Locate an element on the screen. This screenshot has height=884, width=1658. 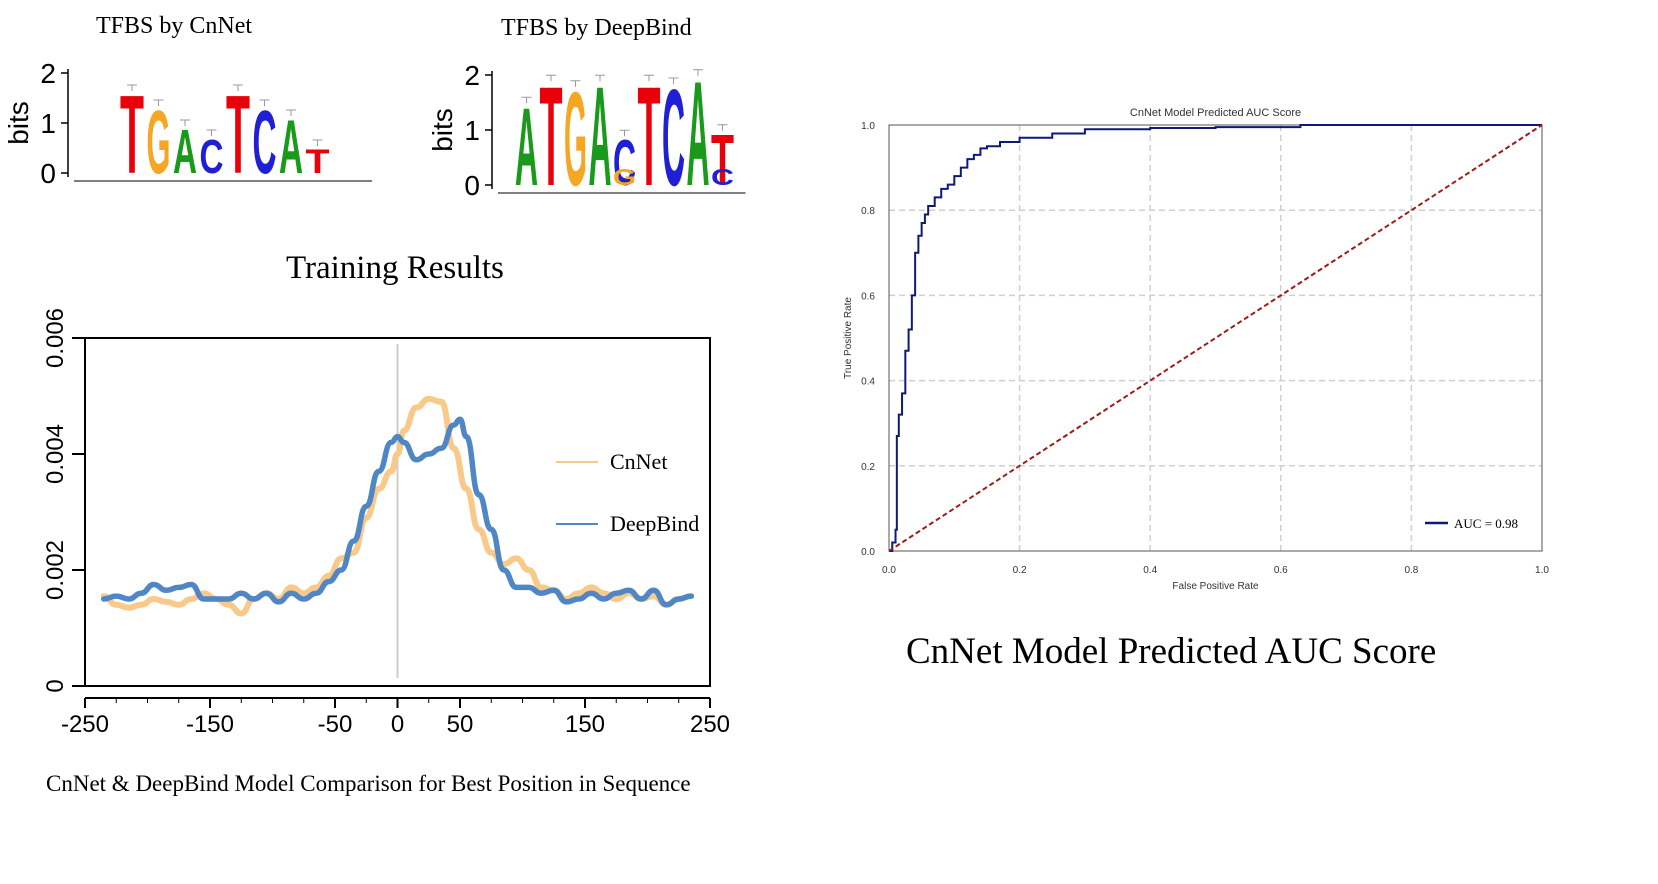
roc-title: CnNet Model Predicted AUC Score is located at coordinates (1215, 113).